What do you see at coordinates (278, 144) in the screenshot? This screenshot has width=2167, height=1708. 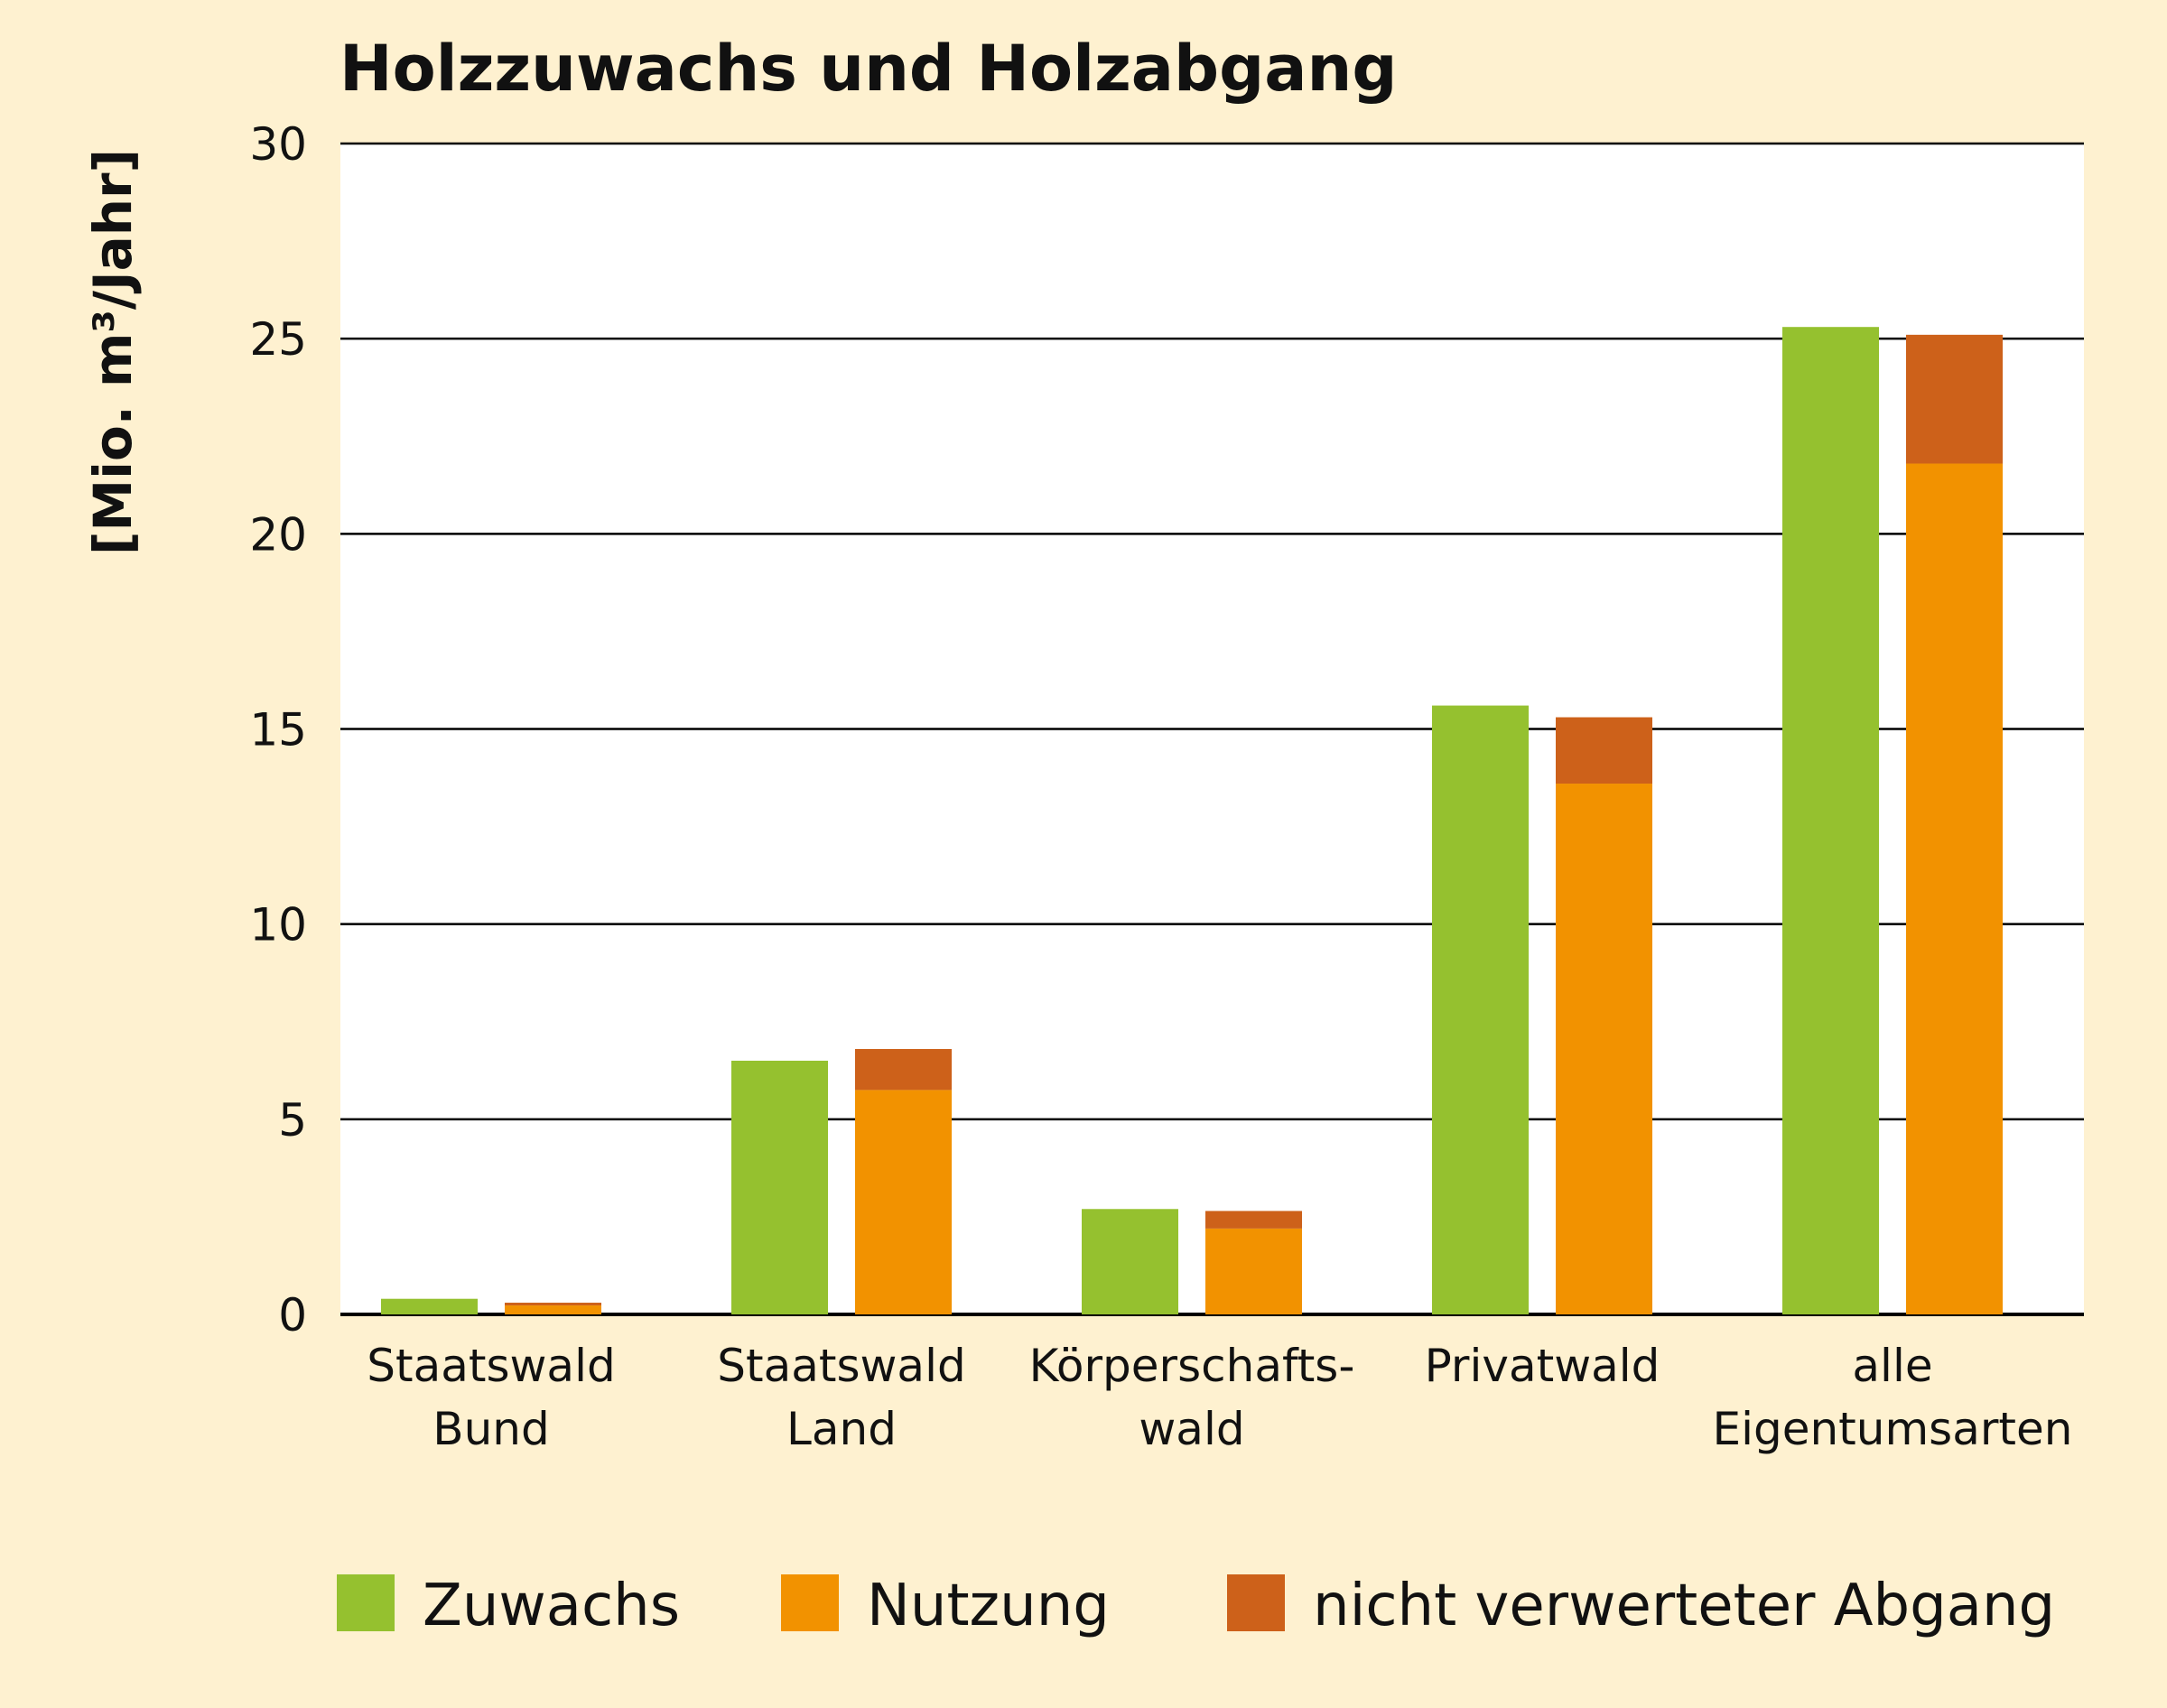 I see `y-tick-label: 30` at bounding box center [278, 144].